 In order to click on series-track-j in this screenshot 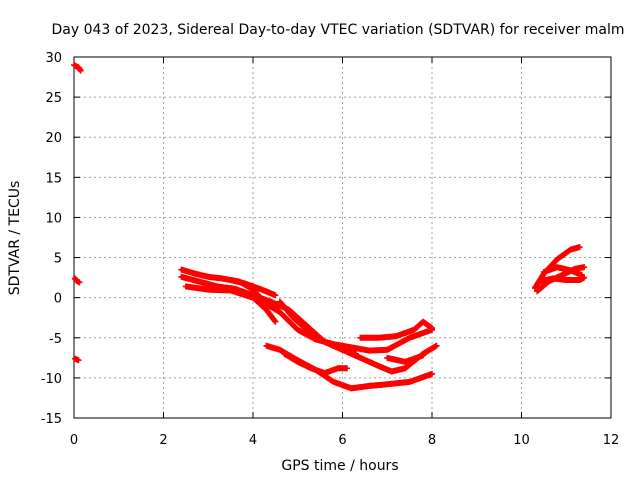, I will do `click(315, 363)`.